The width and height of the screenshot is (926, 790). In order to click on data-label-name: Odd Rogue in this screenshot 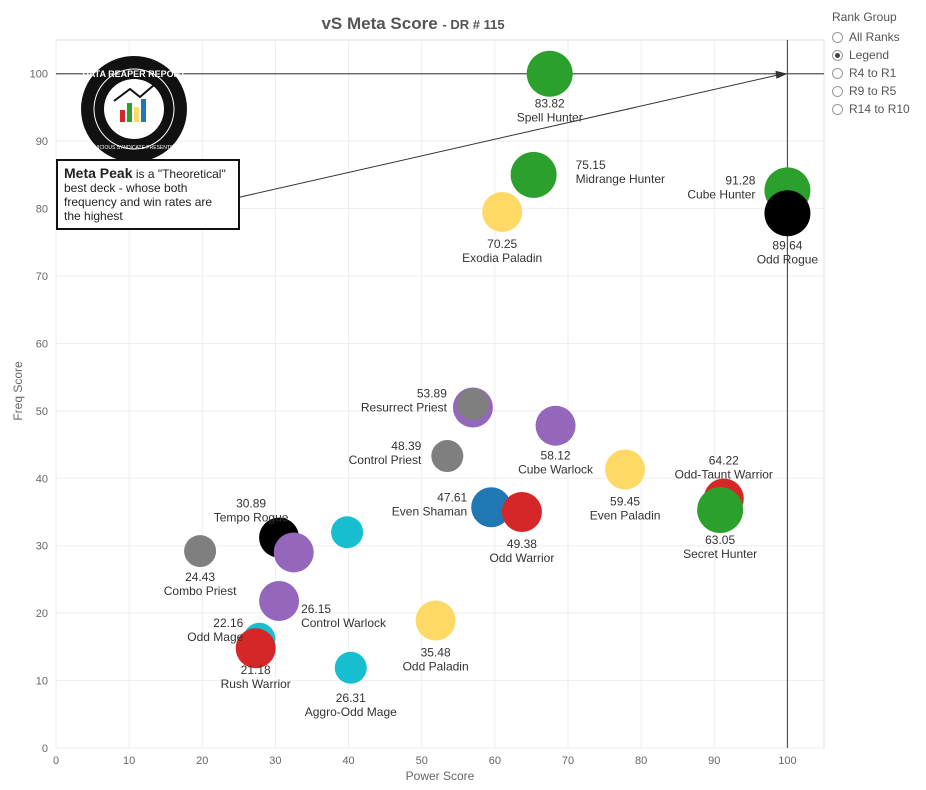, I will do `click(788, 259)`.